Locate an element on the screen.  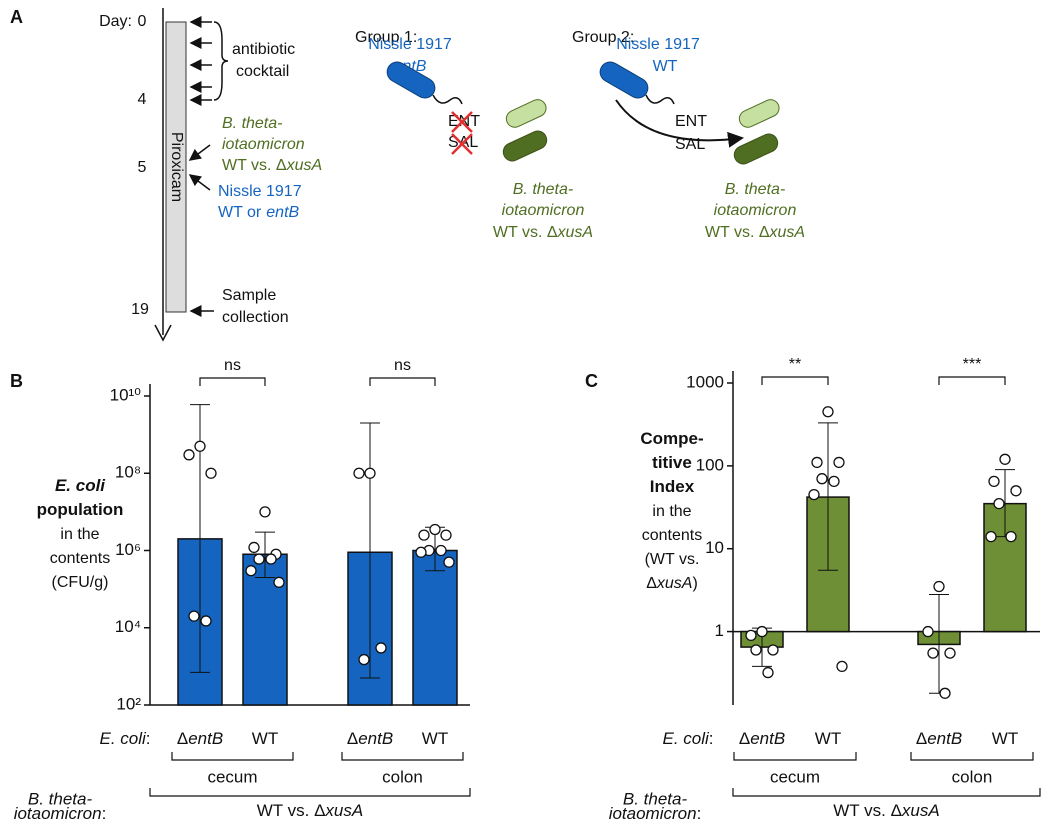
y-axis-label: Compe- is located at coordinates (671, 438).